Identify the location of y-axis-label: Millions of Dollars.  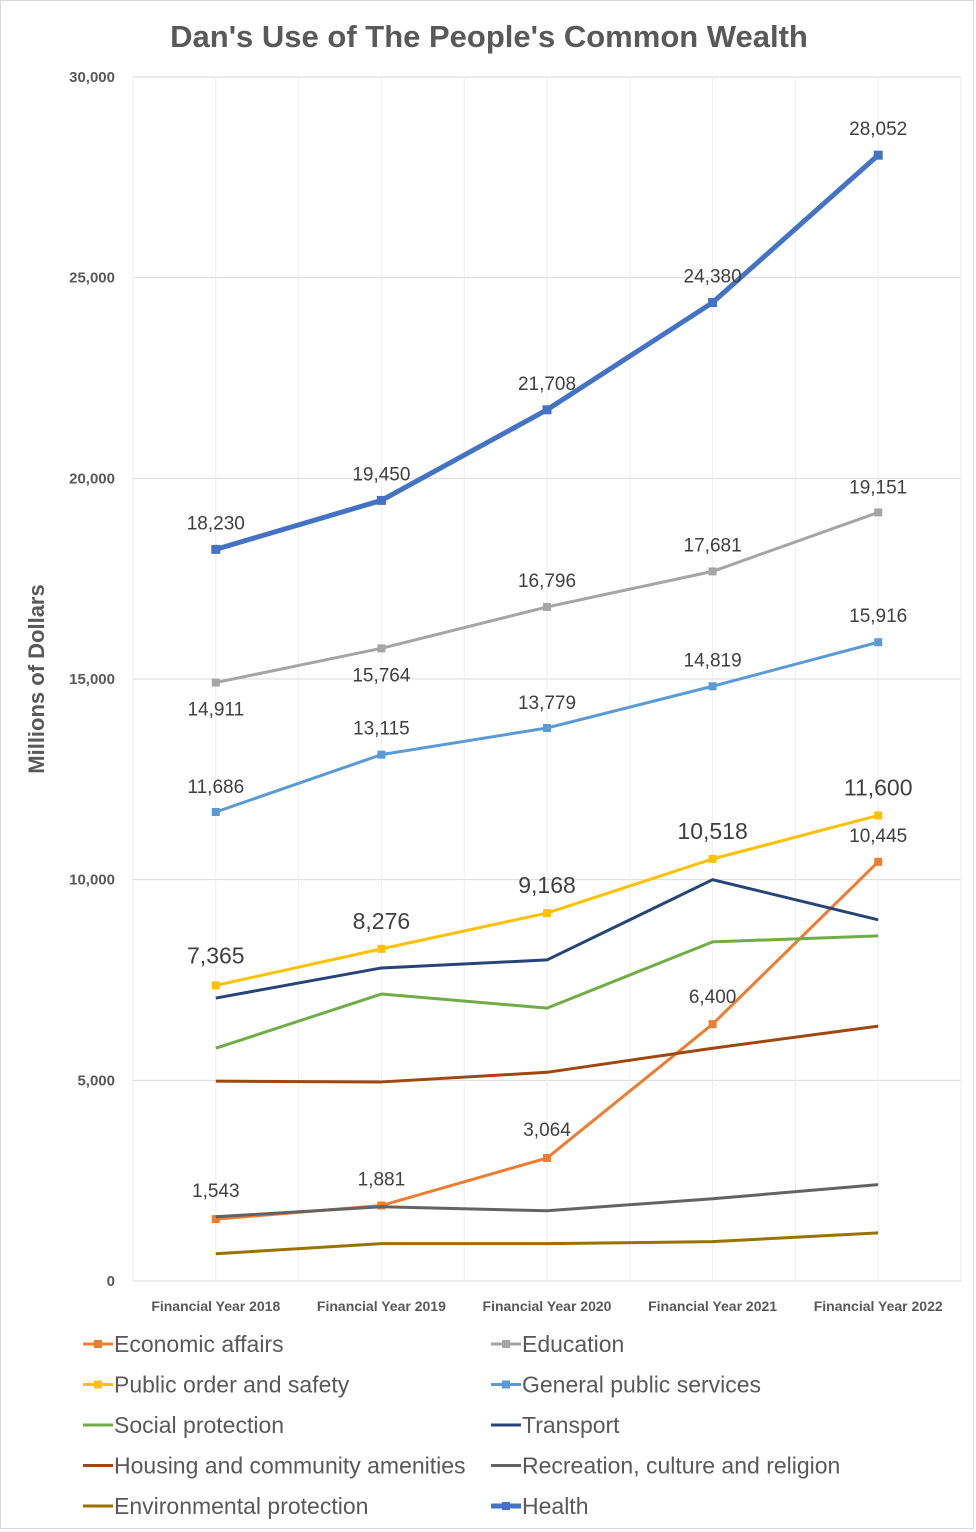
(36, 678).